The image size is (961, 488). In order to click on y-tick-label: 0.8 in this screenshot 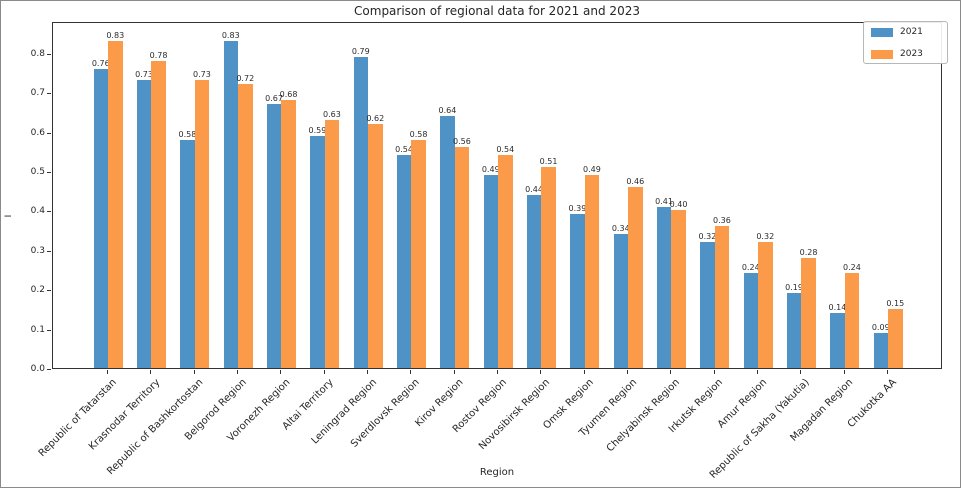, I will do `click(37, 54)`.